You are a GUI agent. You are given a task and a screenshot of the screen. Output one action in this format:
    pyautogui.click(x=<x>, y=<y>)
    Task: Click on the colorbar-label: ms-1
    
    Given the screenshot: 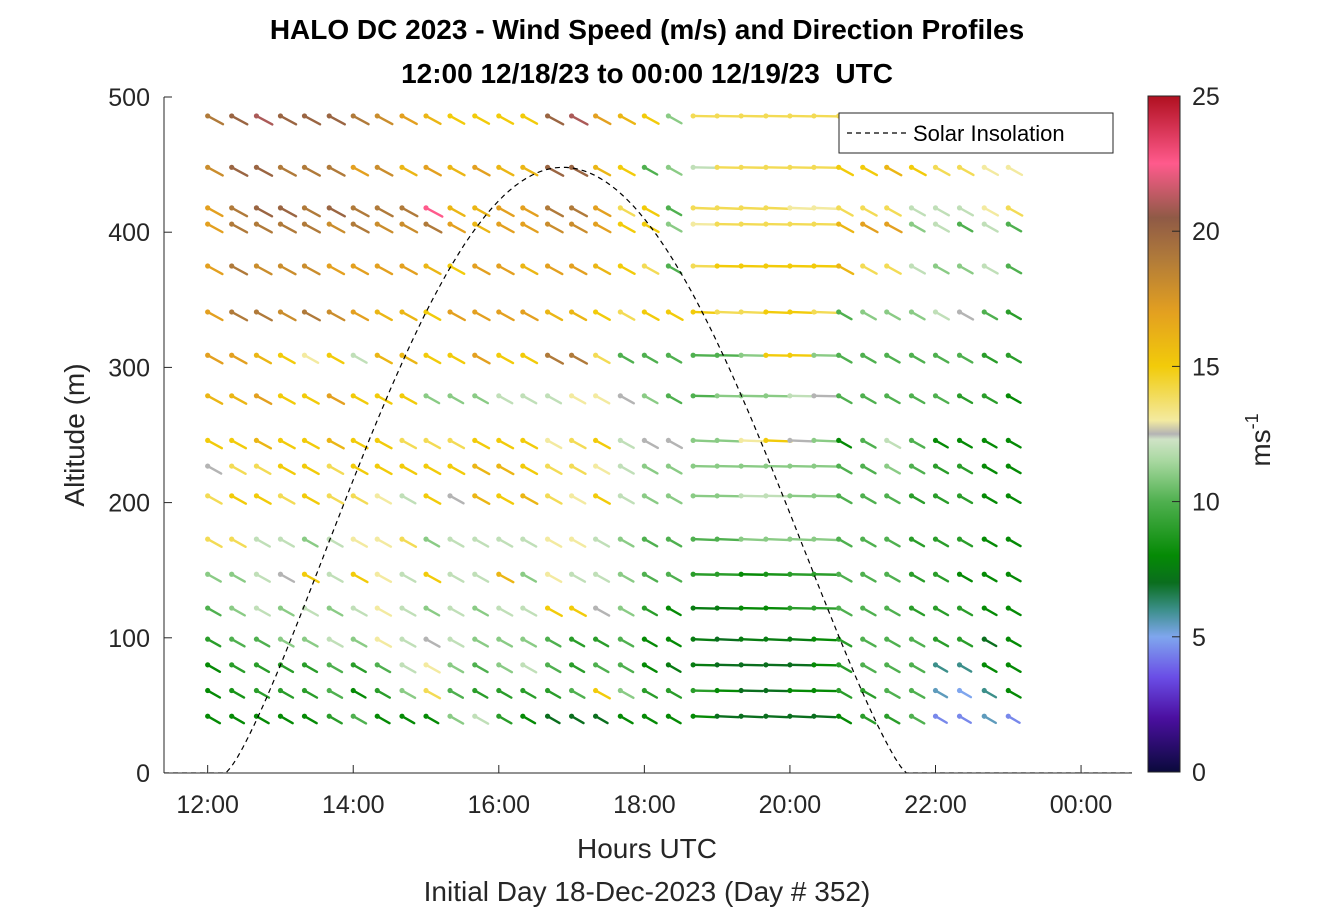 What is the action you would take?
    pyautogui.click(x=1259, y=439)
    